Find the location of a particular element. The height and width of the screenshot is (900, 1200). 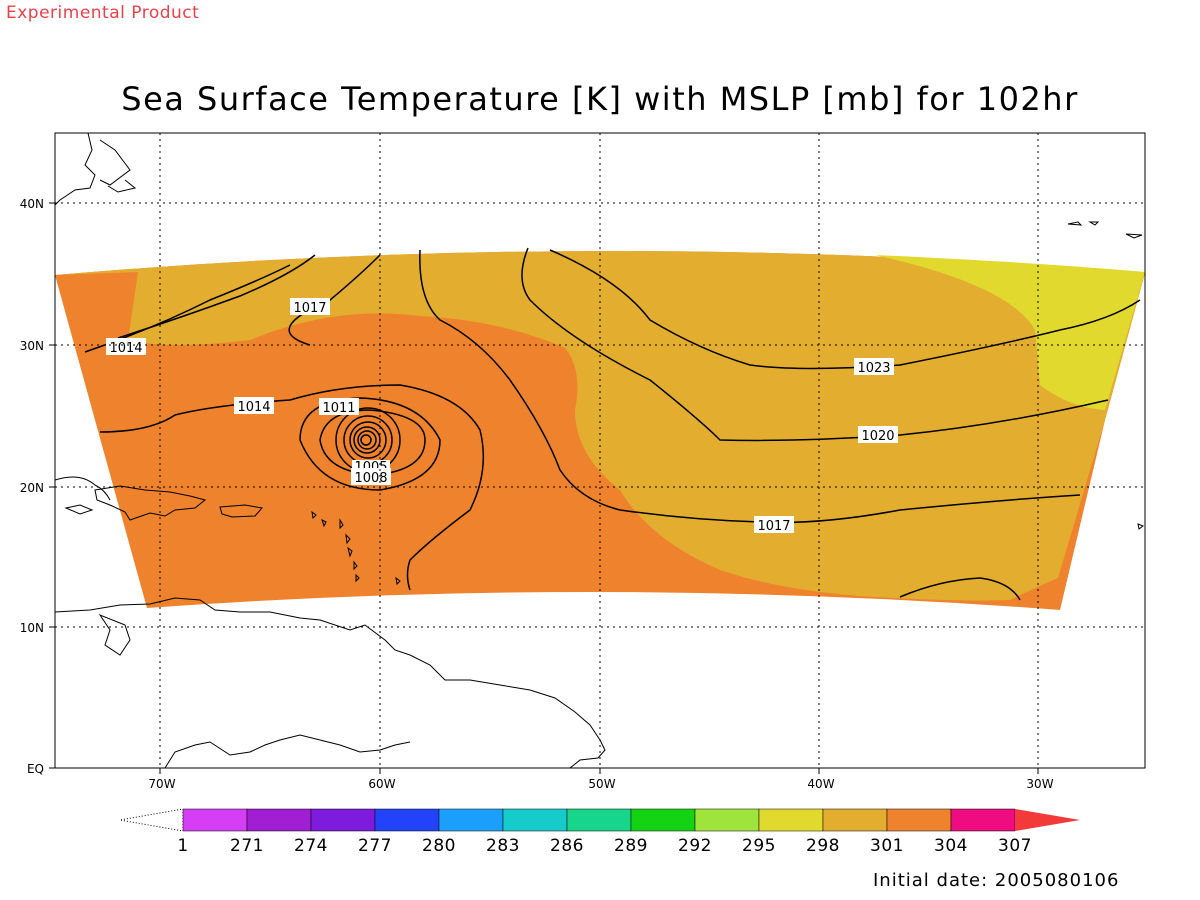

isobar-label-1014-center: 1014 is located at coordinates (253, 407).